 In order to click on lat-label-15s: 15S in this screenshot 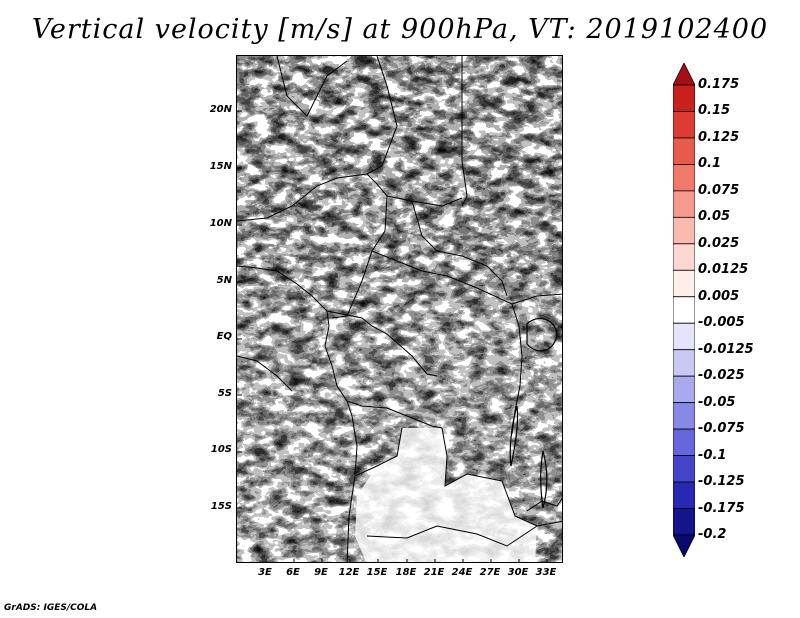, I will do `click(221, 506)`.